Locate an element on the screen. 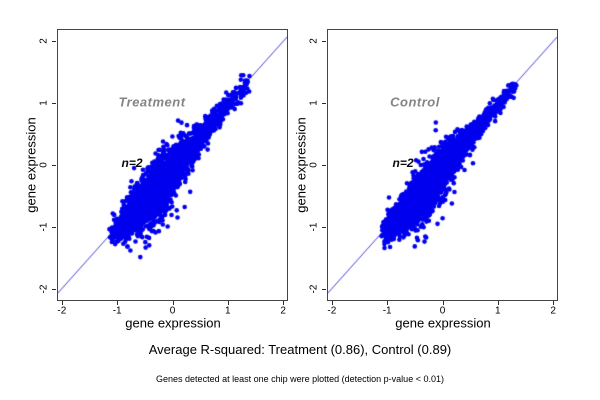 The image size is (600, 400). control-panel-title: Control is located at coordinates (415, 102).